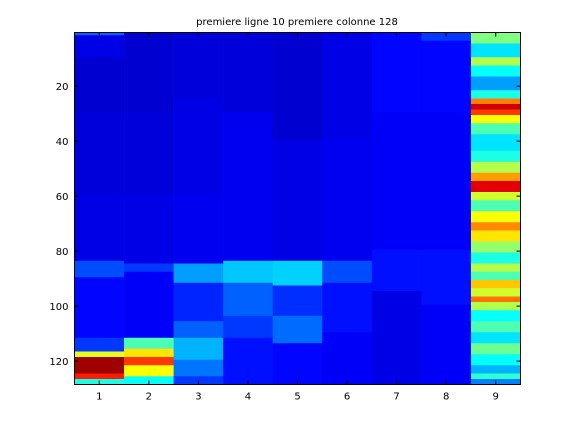 The height and width of the screenshot is (432, 576). What do you see at coordinates (62, 252) in the screenshot?
I see `y-tick-label: 80` at bounding box center [62, 252].